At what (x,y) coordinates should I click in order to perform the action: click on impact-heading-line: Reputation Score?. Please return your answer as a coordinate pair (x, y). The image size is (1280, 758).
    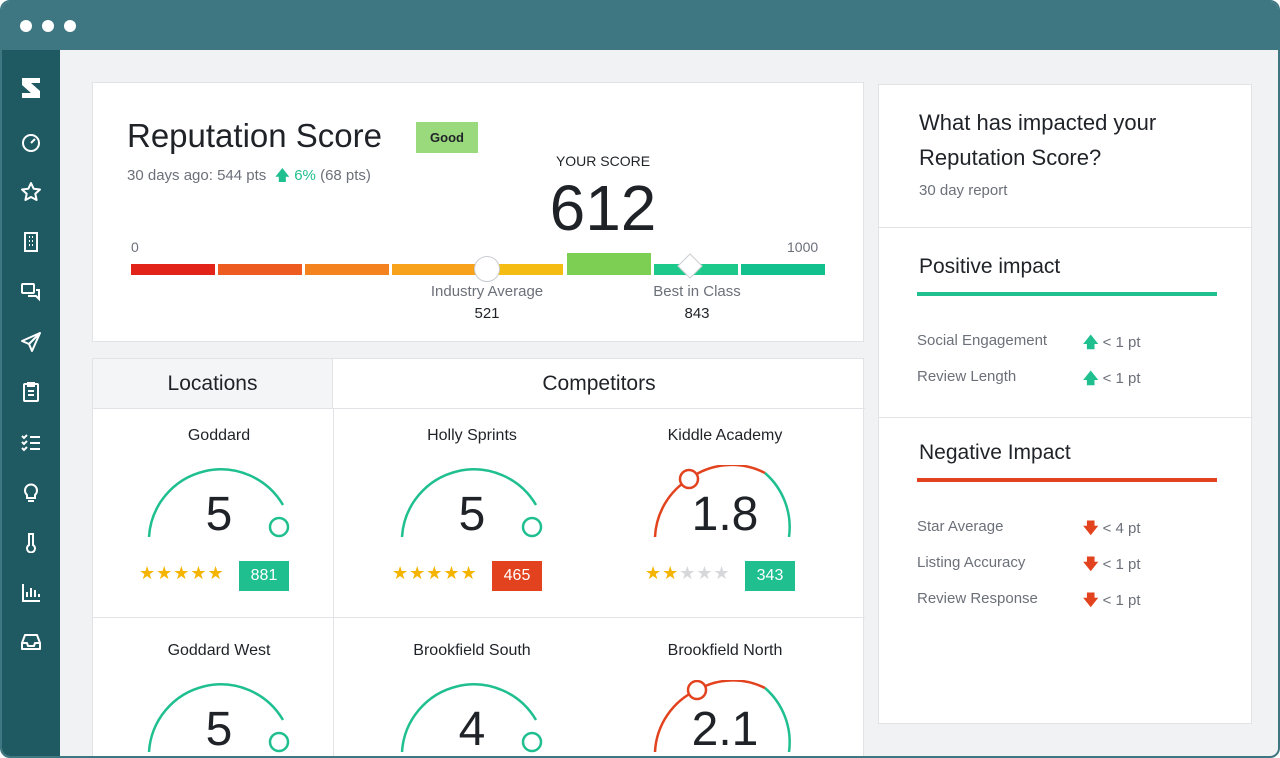
    Looking at the image, I should click on (1010, 157).